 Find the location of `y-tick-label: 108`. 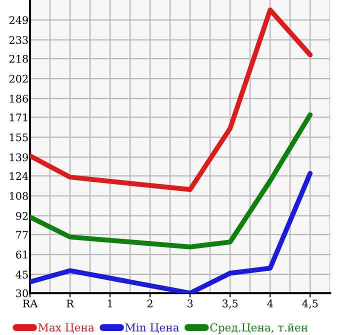

y-tick-label: 108 is located at coordinates (19, 196).